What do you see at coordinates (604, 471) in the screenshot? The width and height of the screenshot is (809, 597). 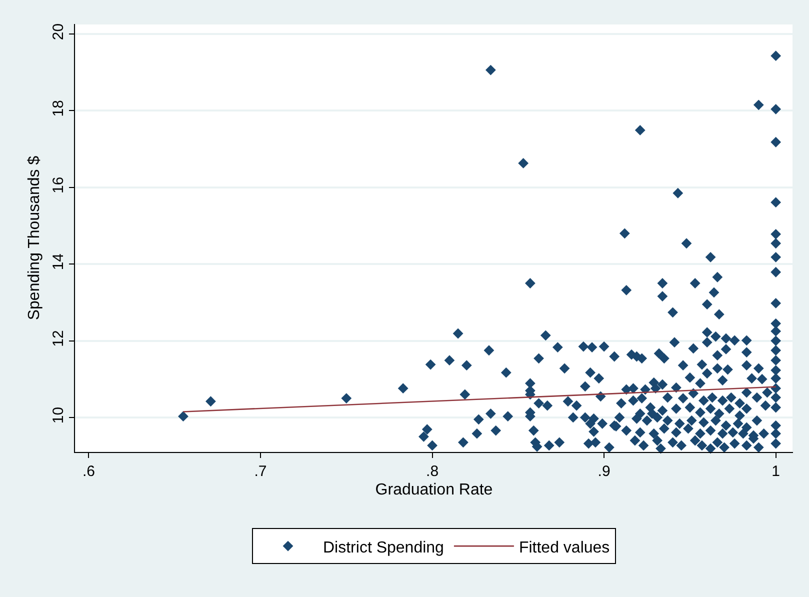 I see `x-tick-label: .9` at bounding box center [604, 471].